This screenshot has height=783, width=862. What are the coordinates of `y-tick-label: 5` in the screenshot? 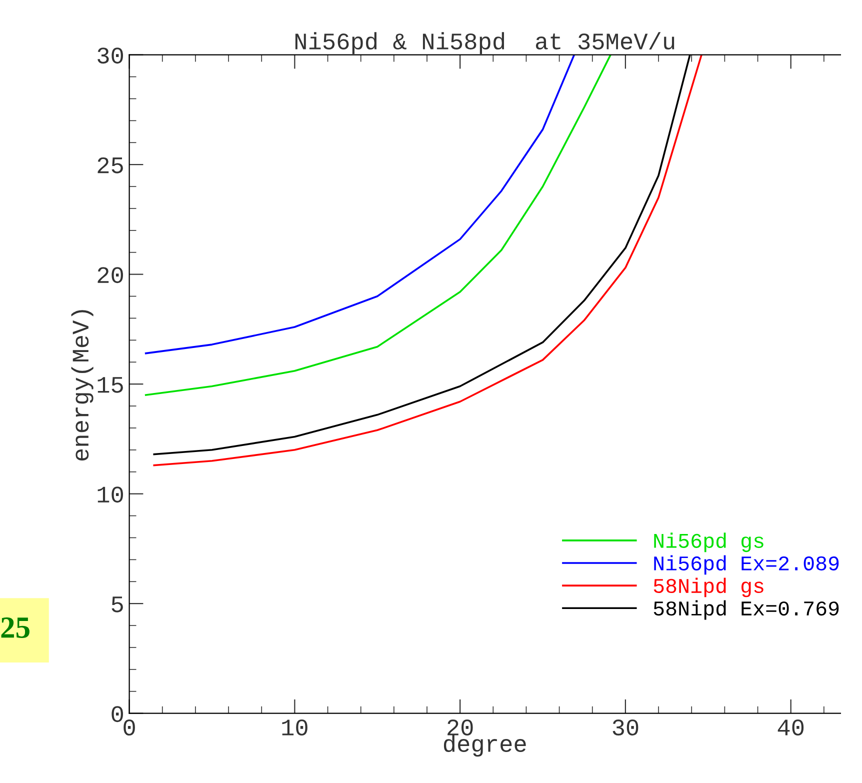 It's located at (117, 604).